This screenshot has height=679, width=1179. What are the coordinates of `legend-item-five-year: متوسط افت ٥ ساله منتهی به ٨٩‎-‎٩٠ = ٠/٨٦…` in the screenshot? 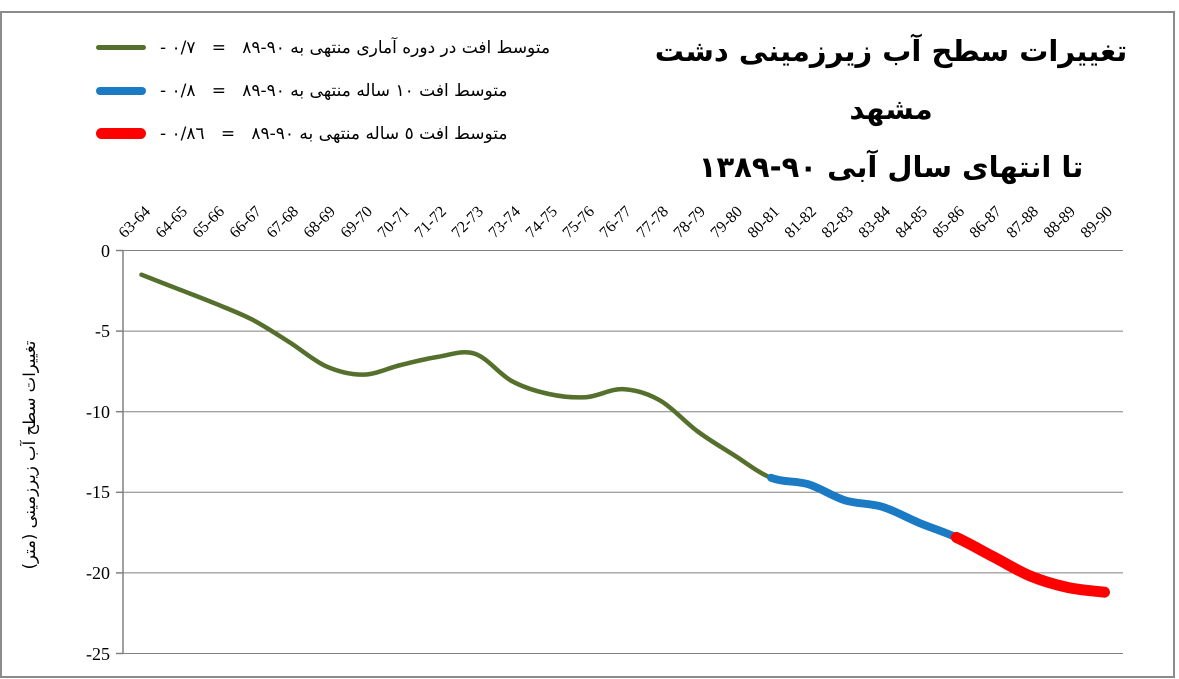 It's located at (323, 133).